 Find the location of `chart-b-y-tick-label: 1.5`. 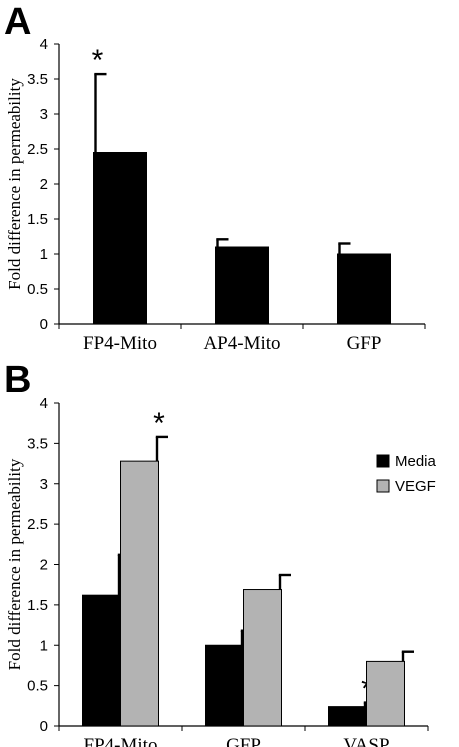

chart-b-y-tick-label: 1.5 is located at coordinates (37, 605).